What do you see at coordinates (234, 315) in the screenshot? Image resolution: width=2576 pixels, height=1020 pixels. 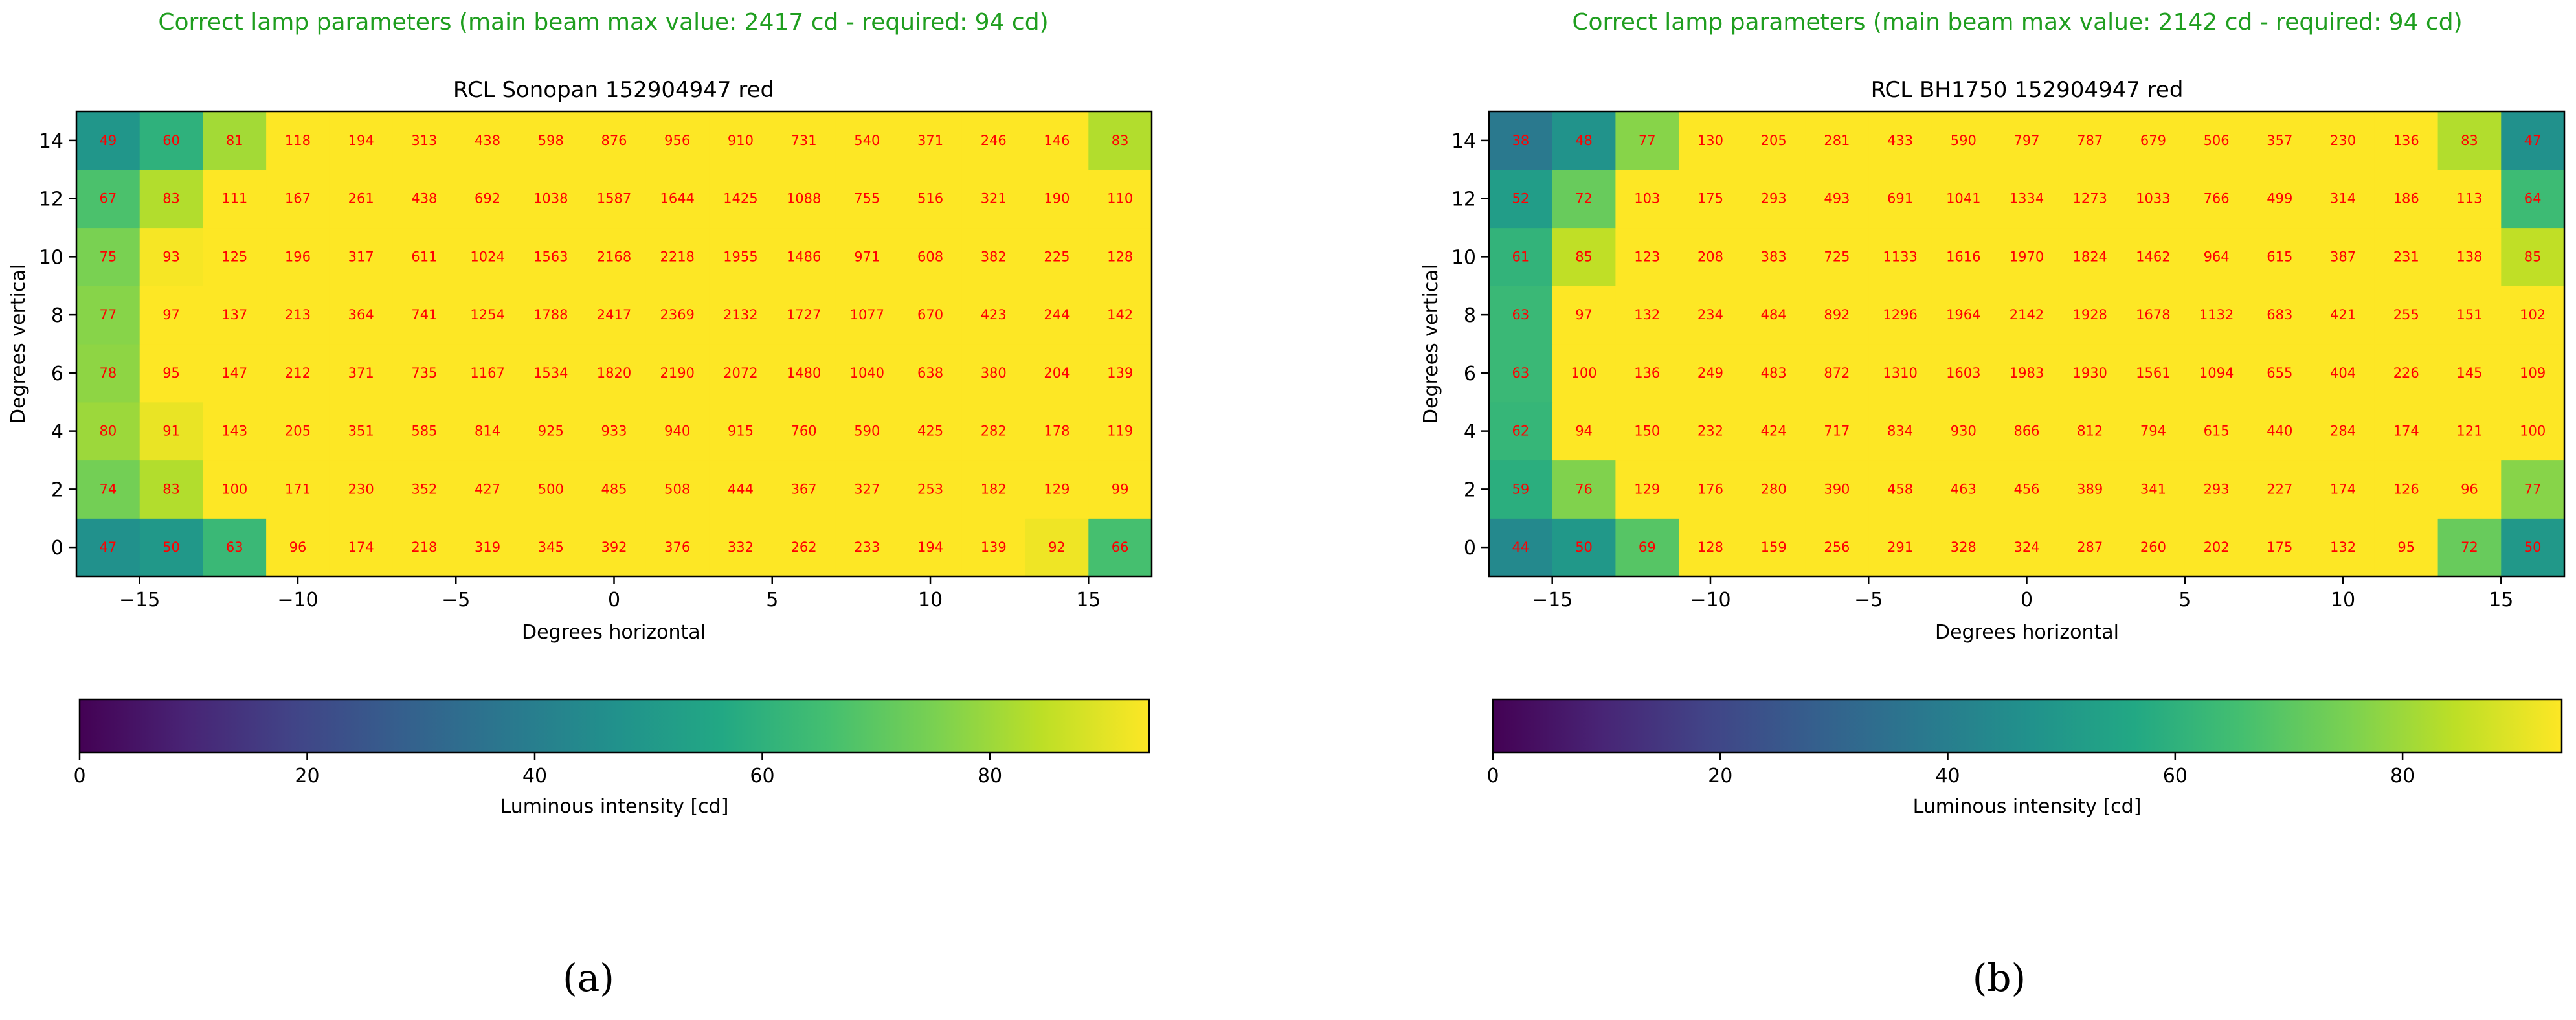 I see `cell-value-label: 137` at bounding box center [234, 315].